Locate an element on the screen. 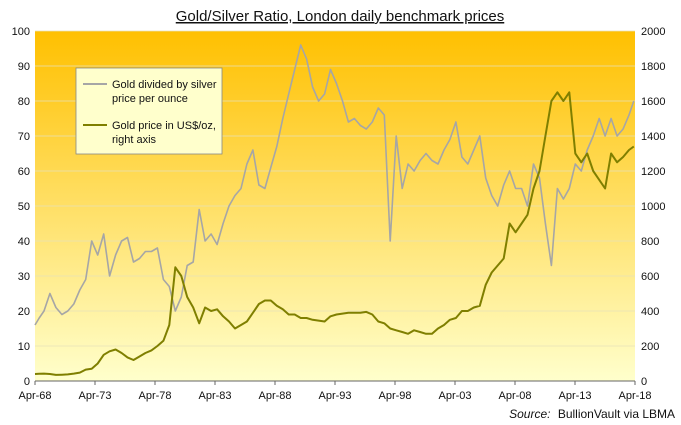 Image resolution: width=681 pixels, height=425 pixels. x-tick-label: Apr-73 is located at coordinates (94, 396).